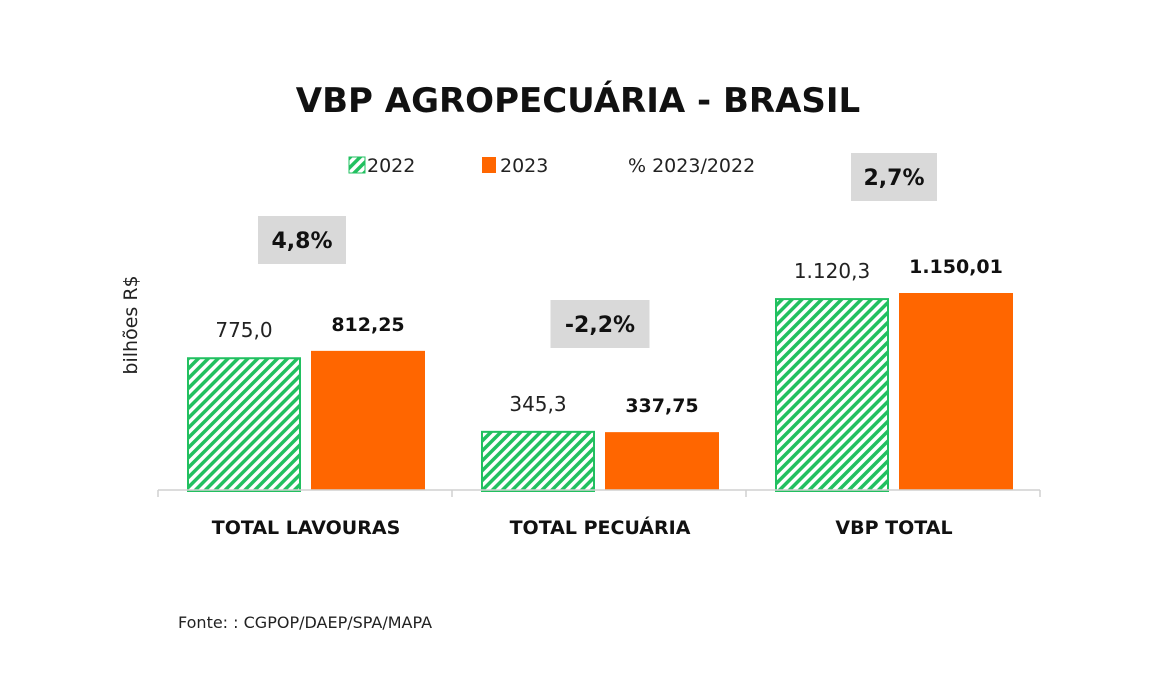 The height and width of the screenshot is (700, 1150). What do you see at coordinates (131, 324) in the screenshot?
I see `y-axis-label: bilhões R$` at bounding box center [131, 324].